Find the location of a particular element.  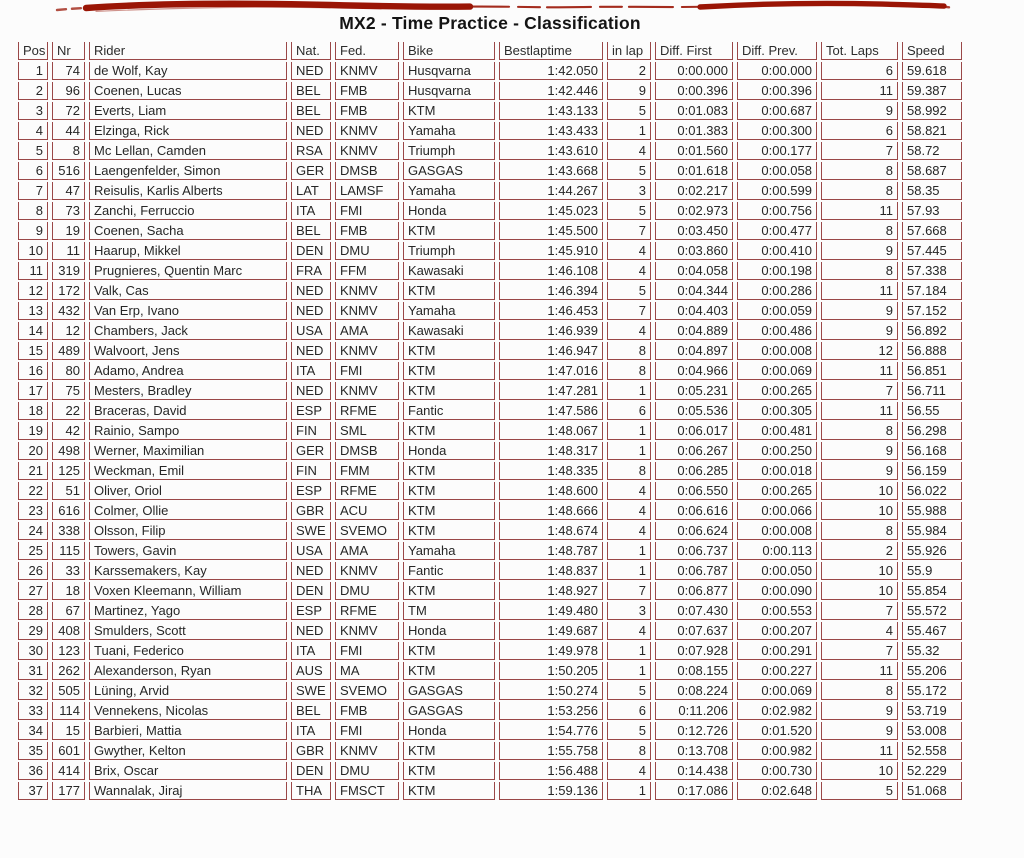

cell-bestlaptime: 1:46.453 is located at coordinates (551, 311).